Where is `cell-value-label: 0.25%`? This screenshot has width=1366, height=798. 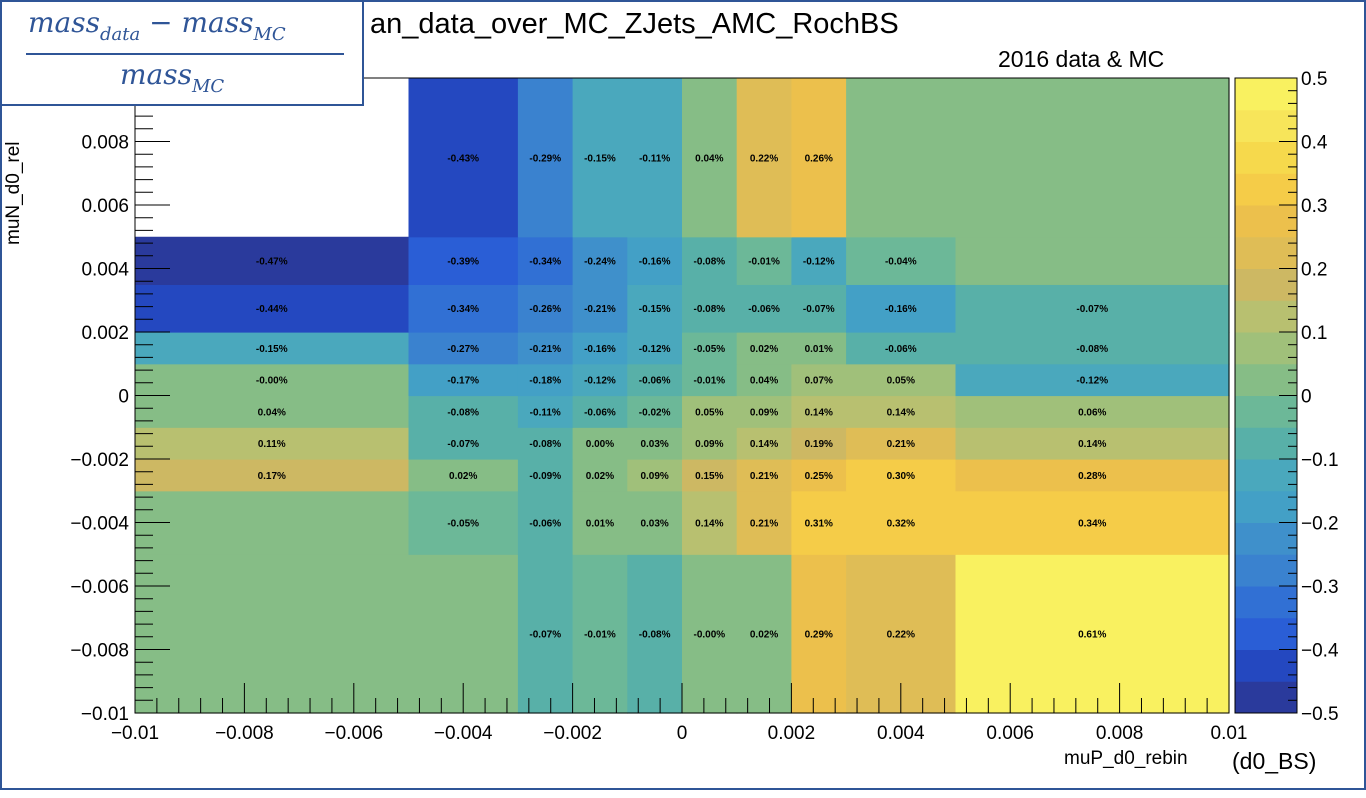 cell-value-label: 0.25% is located at coordinates (819, 476).